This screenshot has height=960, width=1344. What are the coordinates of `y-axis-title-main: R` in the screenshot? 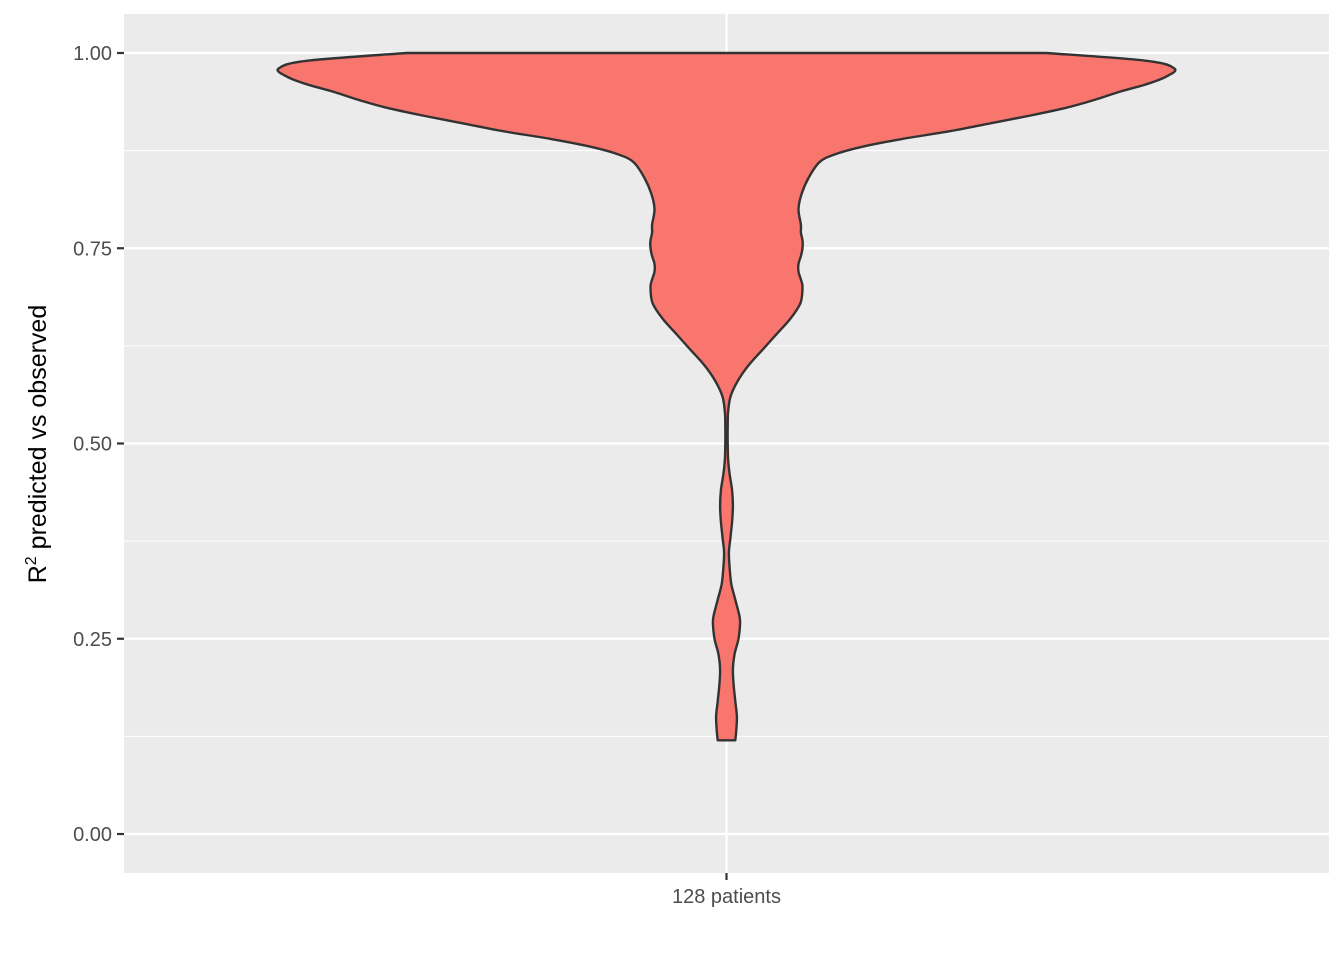 It's located at (38, 574).